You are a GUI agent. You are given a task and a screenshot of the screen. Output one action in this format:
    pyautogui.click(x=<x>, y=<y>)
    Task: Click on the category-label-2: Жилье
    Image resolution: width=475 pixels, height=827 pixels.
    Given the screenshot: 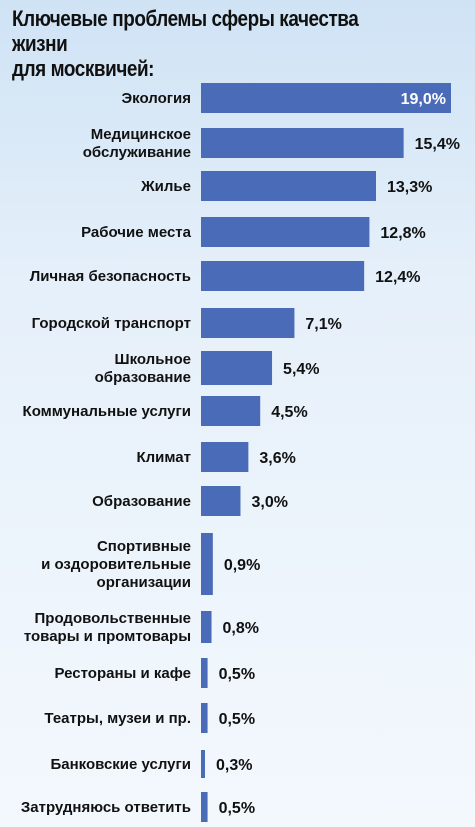 What is the action you would take?
    pyautogui.click(x=165, y=186)
    